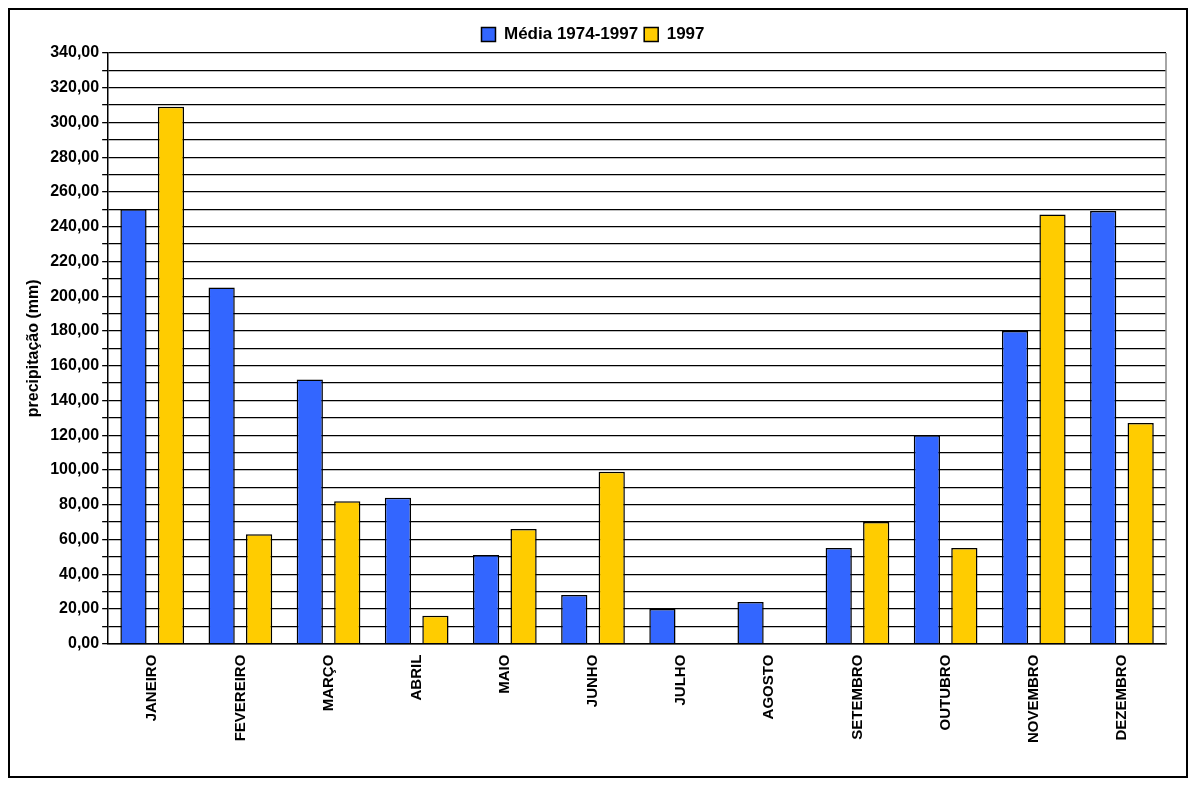  What do you see at coordinates (75, 226) in the screenshot?
I see `y-tick-label: 240,00` at bounding box center [75, 226].